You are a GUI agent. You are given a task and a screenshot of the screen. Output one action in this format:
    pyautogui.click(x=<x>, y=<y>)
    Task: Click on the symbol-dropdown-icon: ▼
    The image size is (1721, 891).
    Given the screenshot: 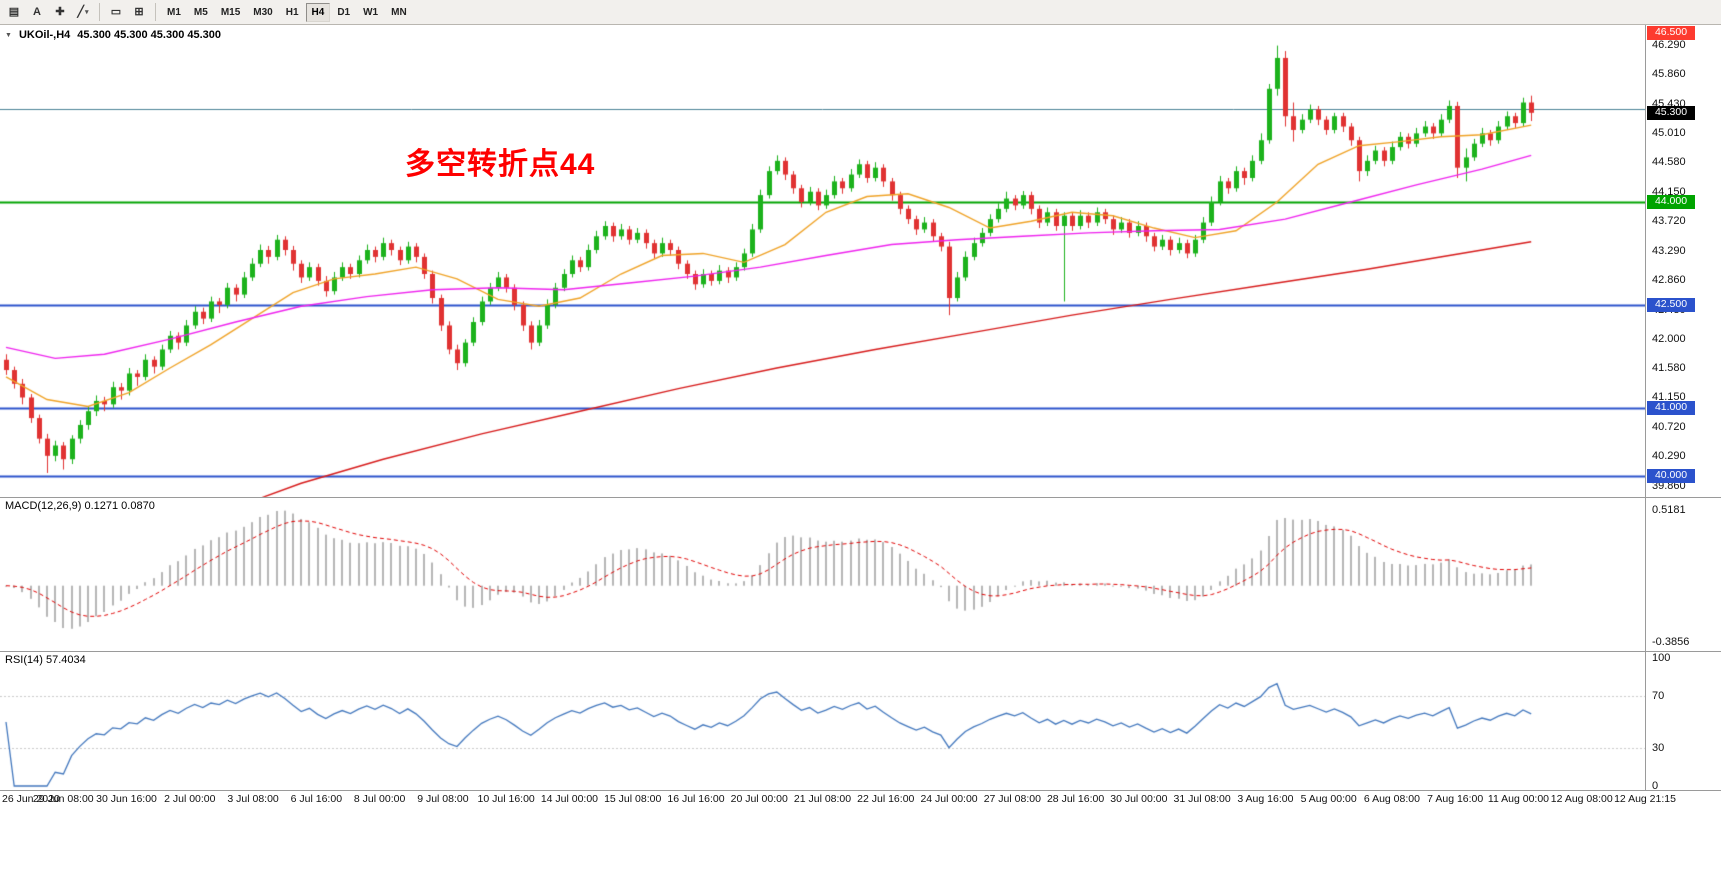 What is the action you would take?
    pyautogui.click(x=8, y=35)
    